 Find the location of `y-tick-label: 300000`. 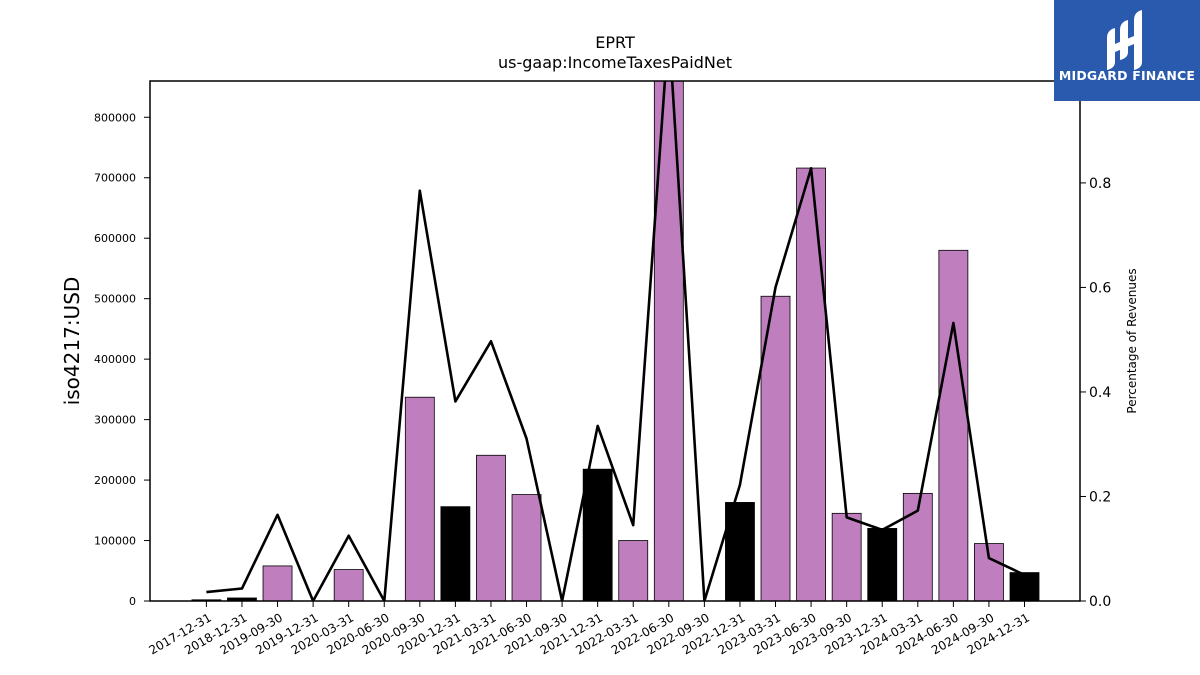

y-tick-label: 300000 is located at coordinates (115, 420).